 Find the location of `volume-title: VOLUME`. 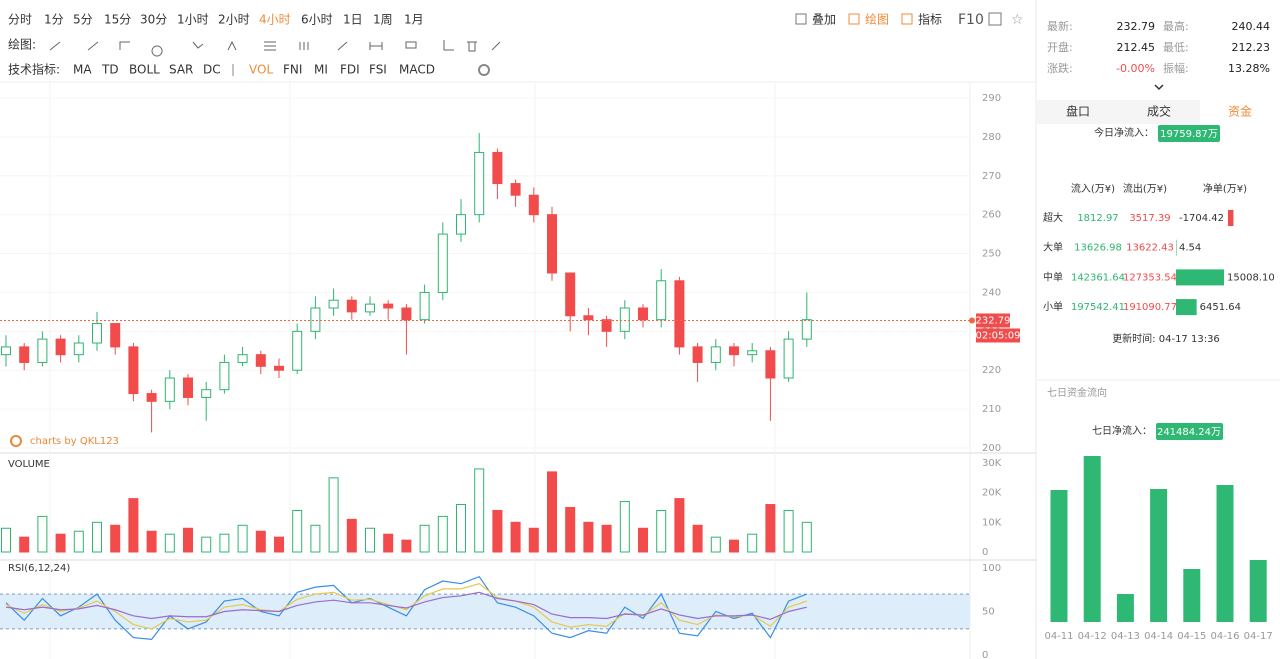

volume-title: VOLUME is located at coordinates (29, 464).